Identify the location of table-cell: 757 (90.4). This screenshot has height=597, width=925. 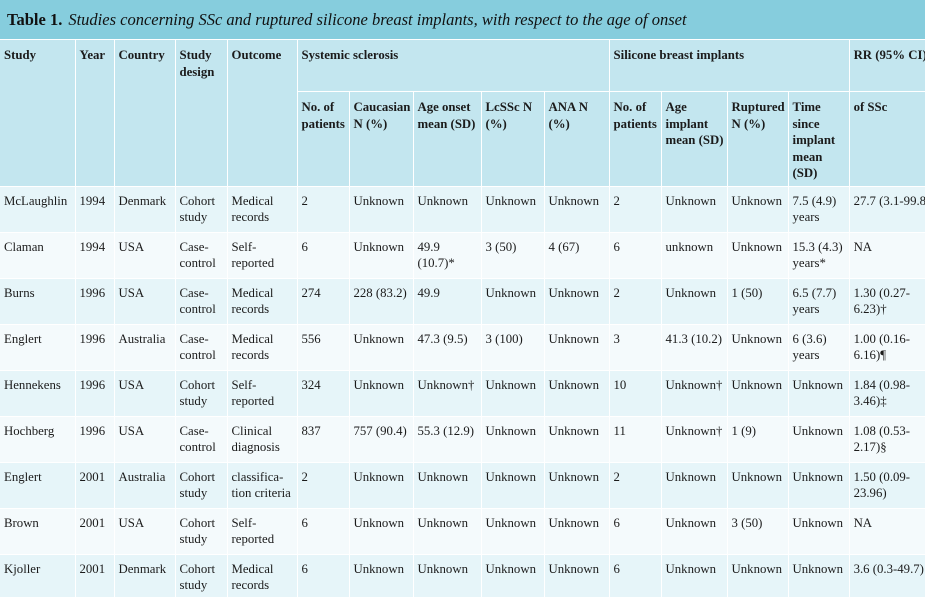
(381, 439).